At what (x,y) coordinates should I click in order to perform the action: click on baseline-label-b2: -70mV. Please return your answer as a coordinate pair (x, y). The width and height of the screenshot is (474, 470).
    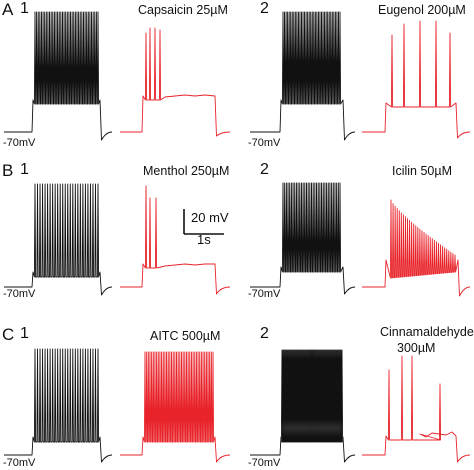
    Looking at the image, I should click on (264, 294).